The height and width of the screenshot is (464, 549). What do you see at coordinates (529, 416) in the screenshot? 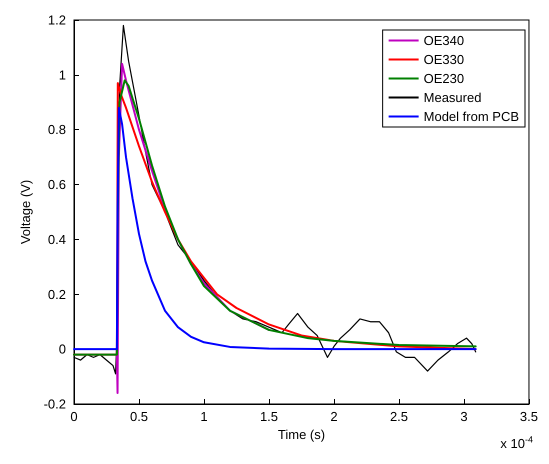
I see `x-tick-label: 3.5` at bounding box center [529, 416].